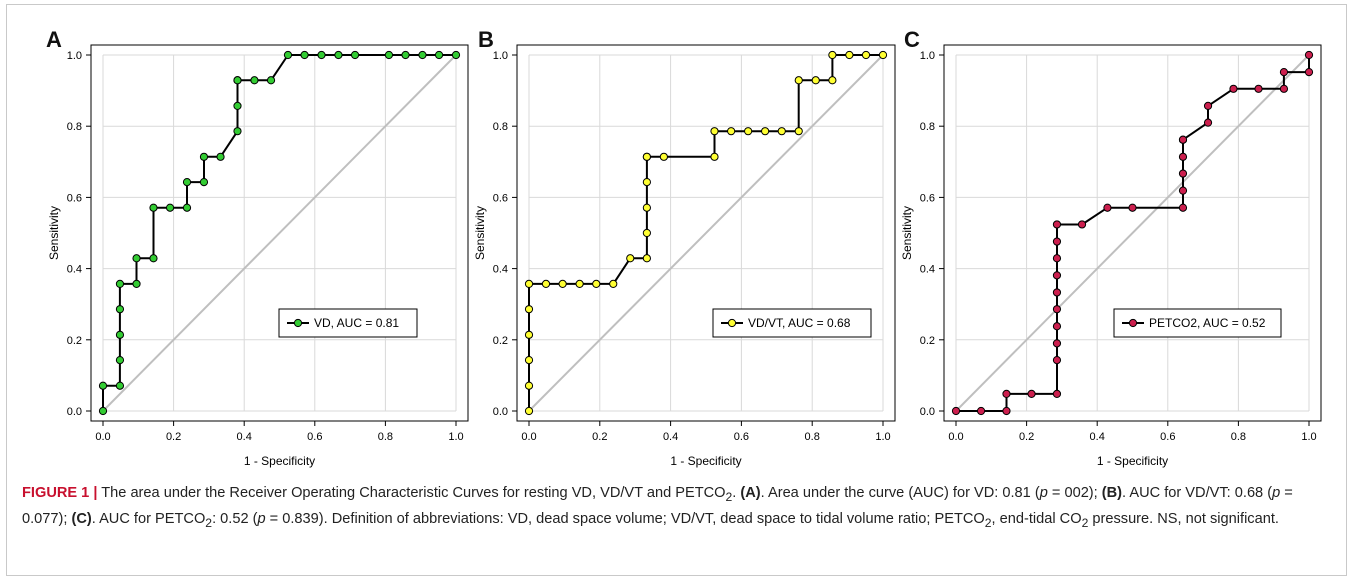  What do you see at coordinates (1197, 493) in the screenshot?
I see `caption-text: . AUC for VD/VT: 0.68 (` at bounding box center [1197, 493].